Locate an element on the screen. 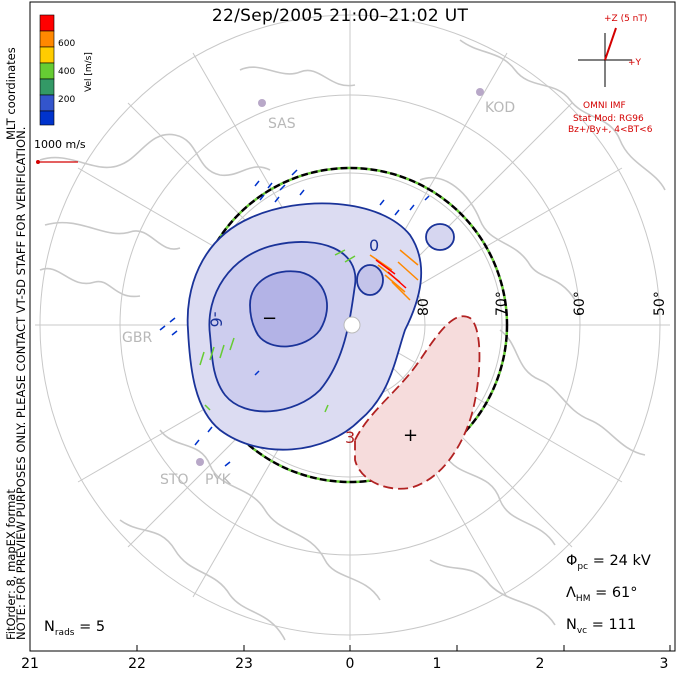  station-kod: KOD is located at coordinates (500, 108).